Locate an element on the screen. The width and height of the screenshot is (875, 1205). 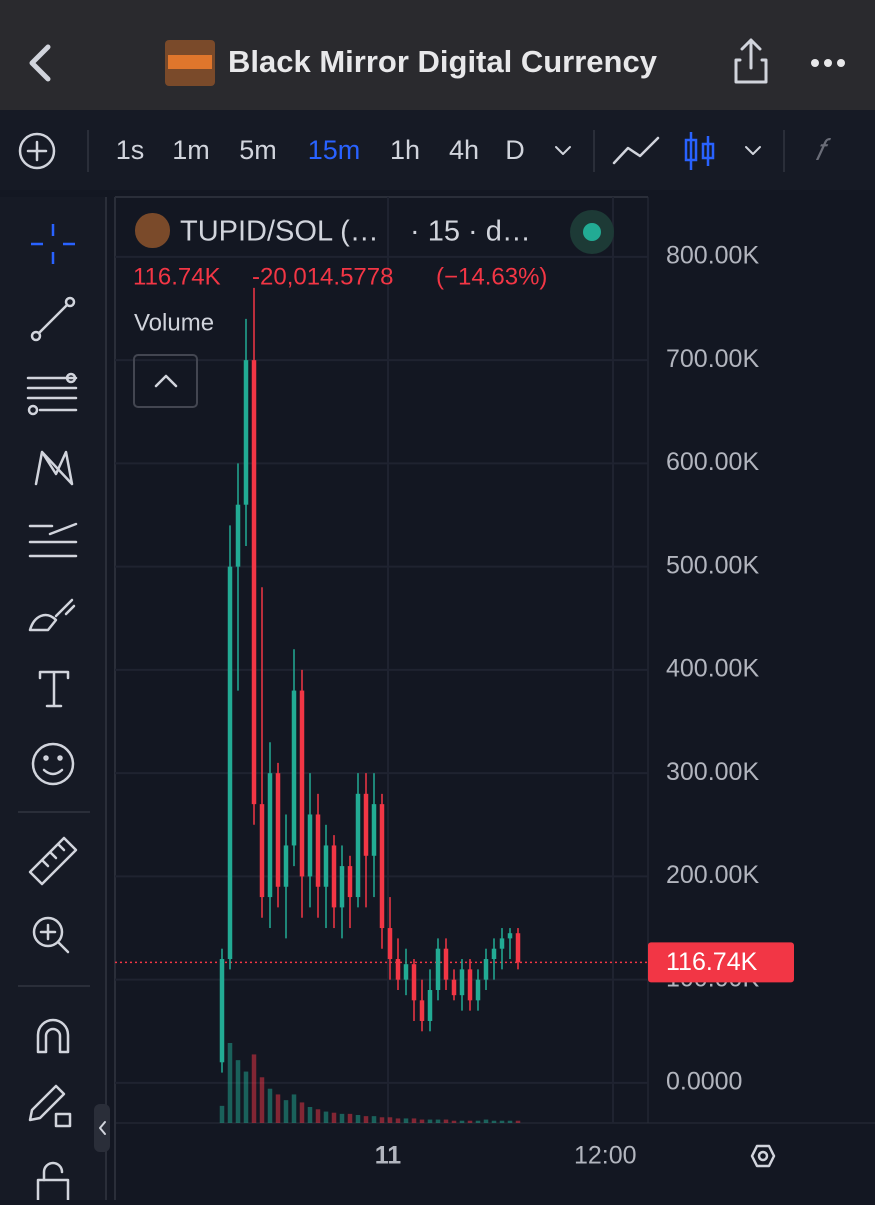
timeframe-button: 4h is located at coordinates (464, 150).